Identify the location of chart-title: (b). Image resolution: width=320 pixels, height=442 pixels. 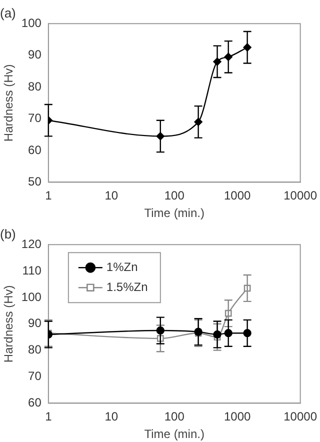
(8, 234).